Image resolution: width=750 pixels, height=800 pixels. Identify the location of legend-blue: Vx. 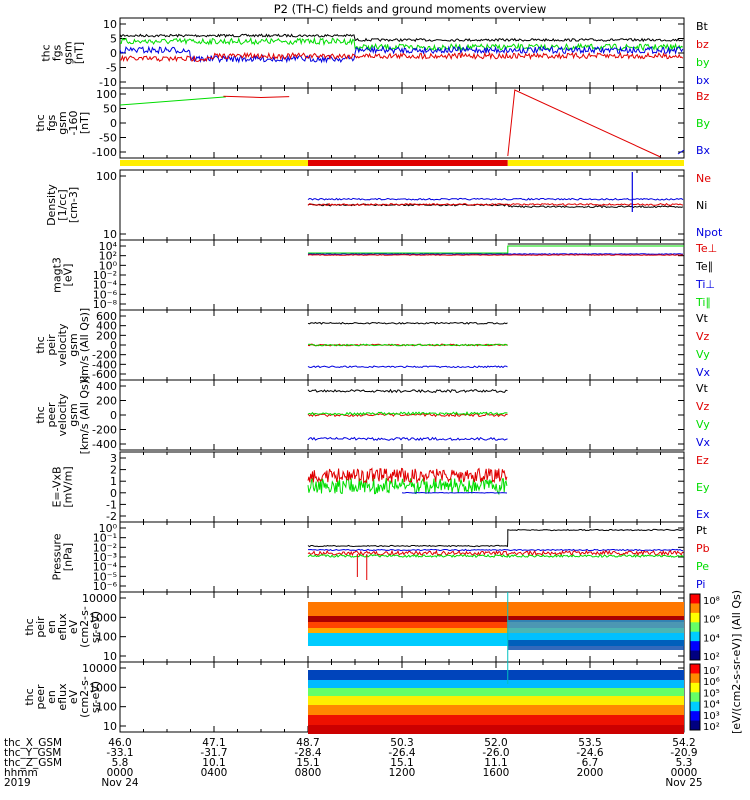
(703, 372).